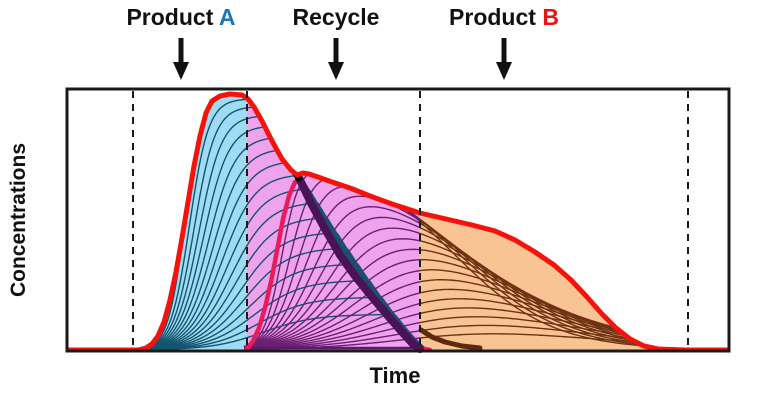  I want to click on annotation-product-a-letter: A, so click(227, 17).